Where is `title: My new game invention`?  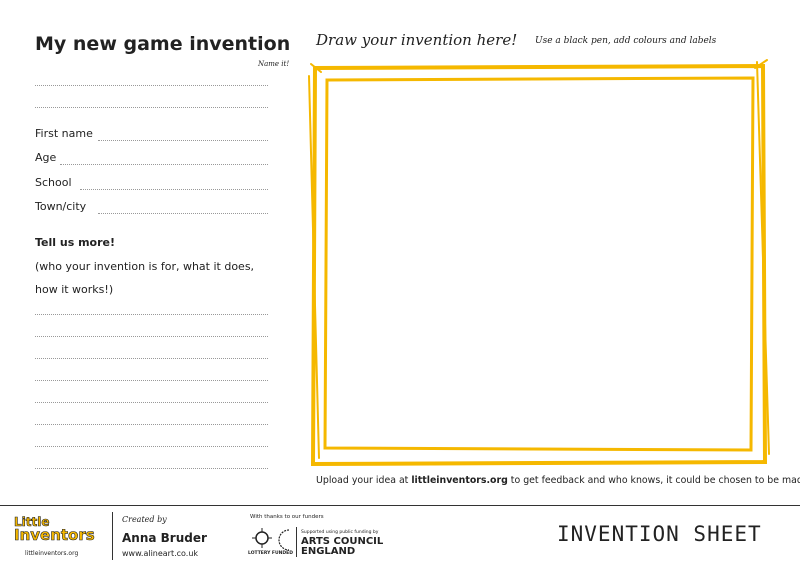
title: My new game invention is located at coordinates (163, 44).